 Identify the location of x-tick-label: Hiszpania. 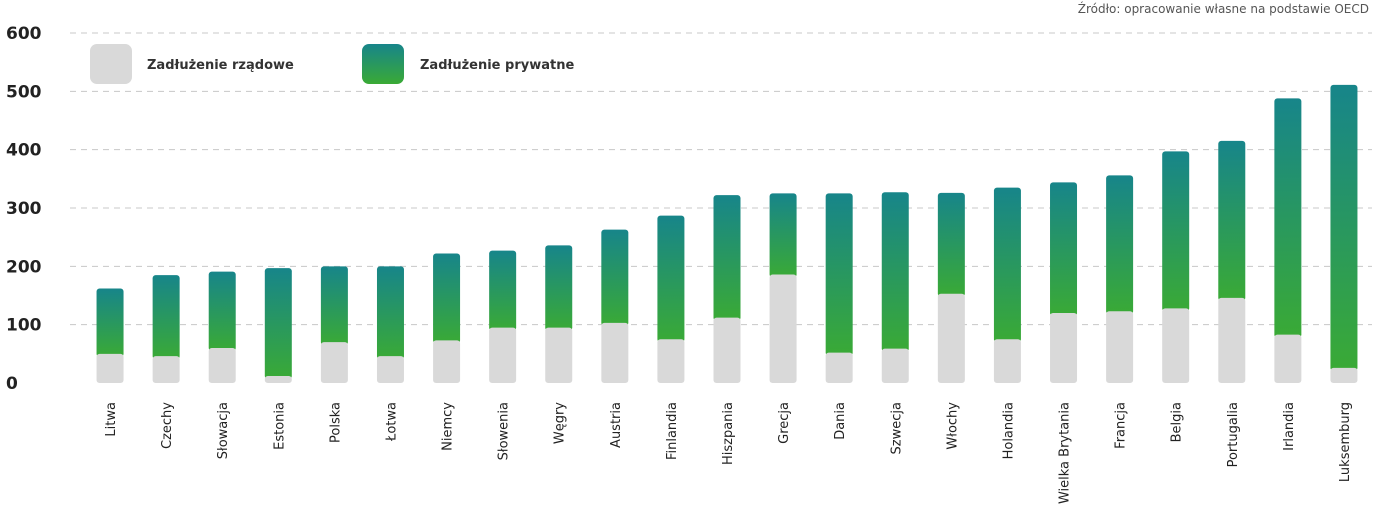
(728, 433).